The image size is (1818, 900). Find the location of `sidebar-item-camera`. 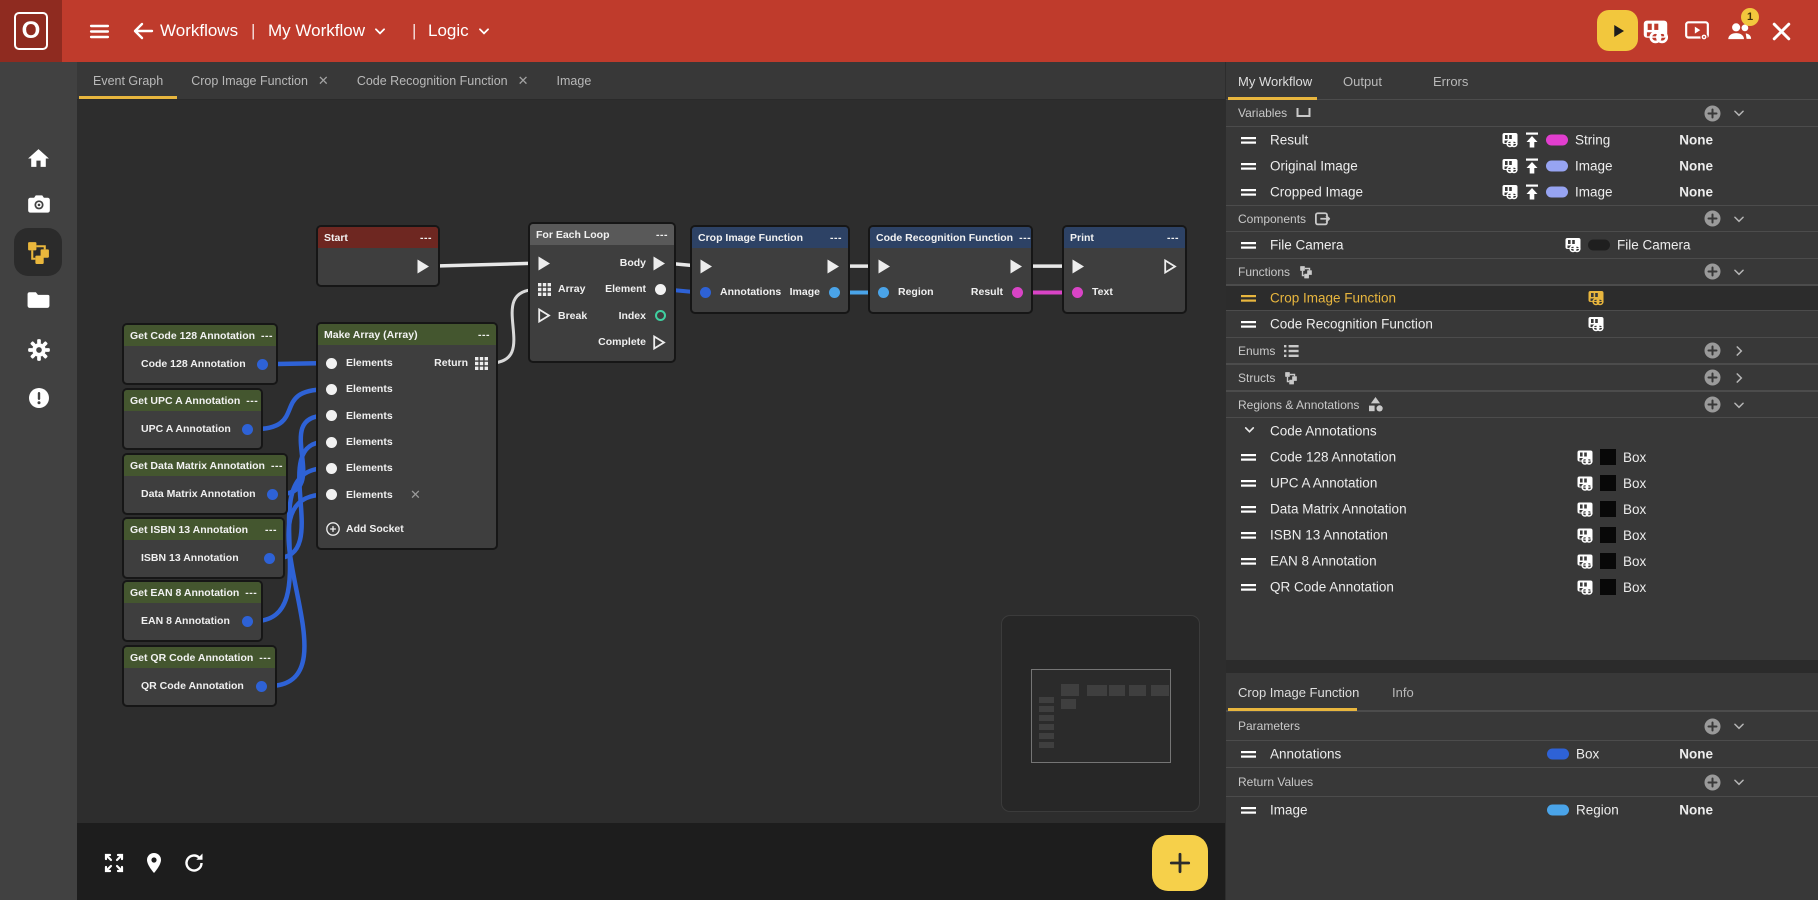

sidebar-item-camera is located at coordinates (38, 204).